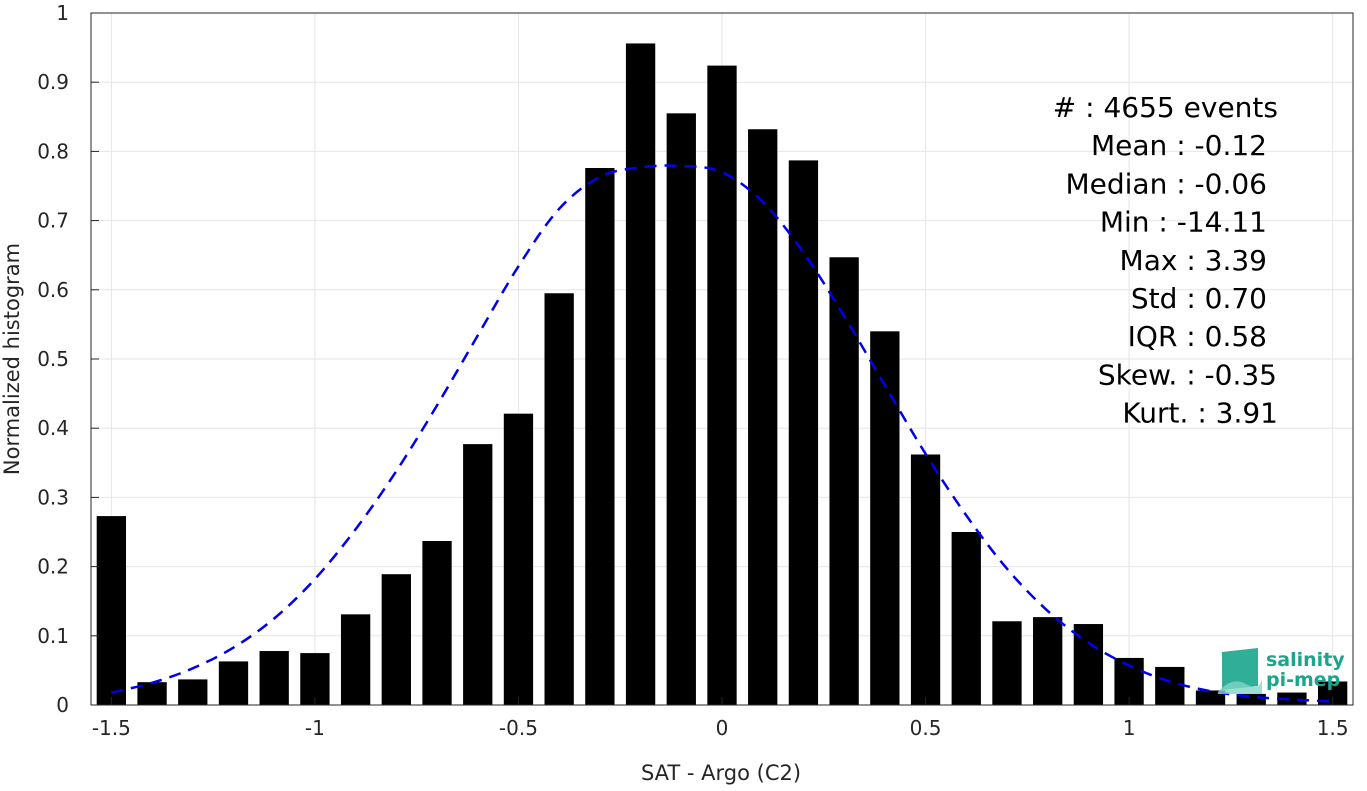 This screenshot has width=1367, height=791. Describe the element at coordinates (53, 636) in the screenshot. I see `y-tick-label: 0.1` at that location.